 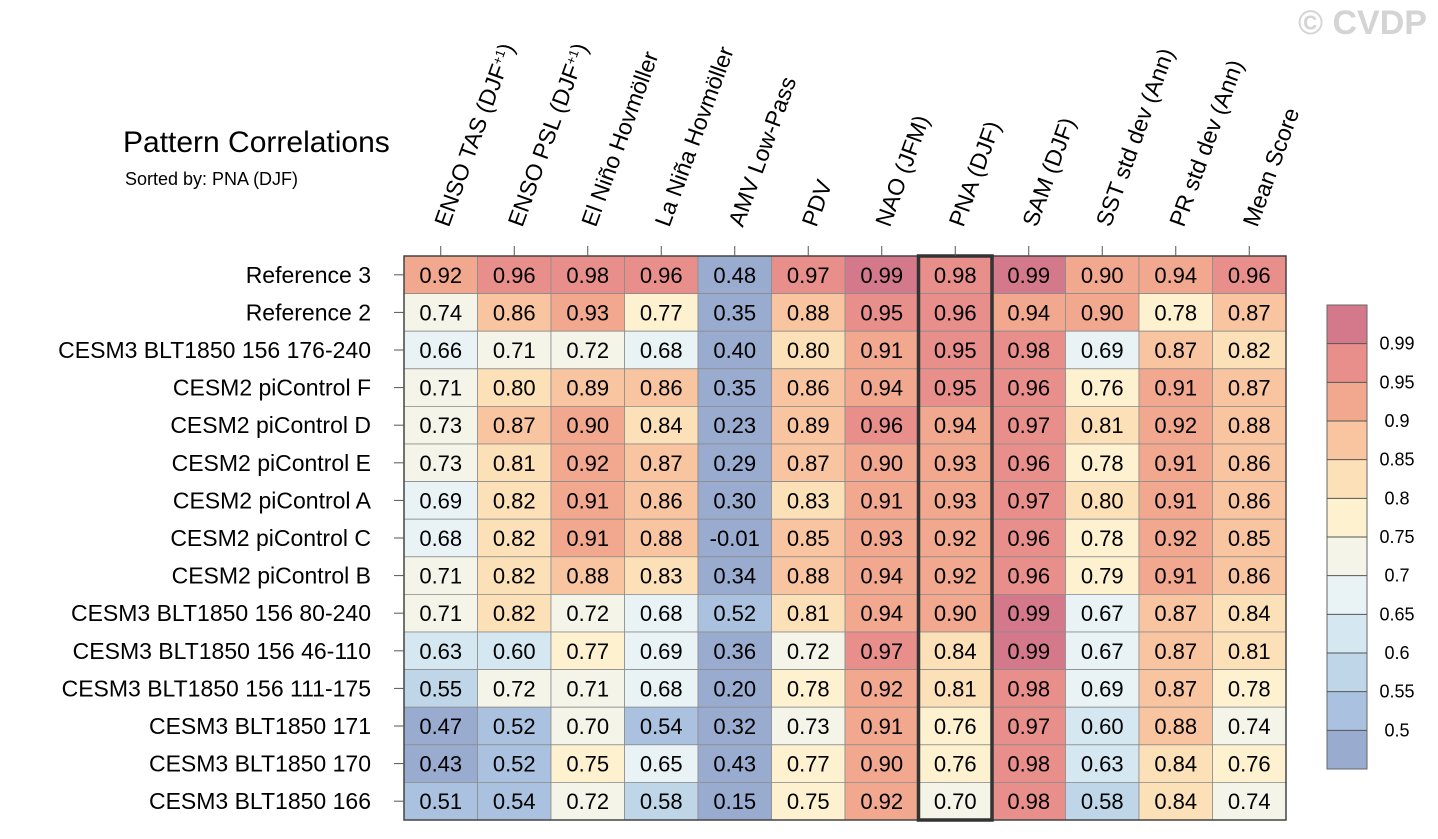 I want to click on cell-value: 0.80, so click(x=514, y=388).